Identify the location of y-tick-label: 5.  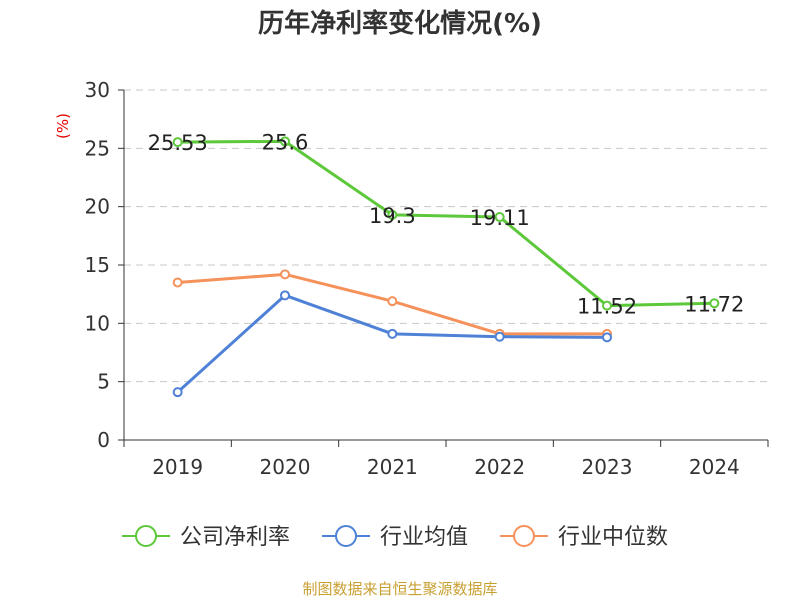
(103, 382).